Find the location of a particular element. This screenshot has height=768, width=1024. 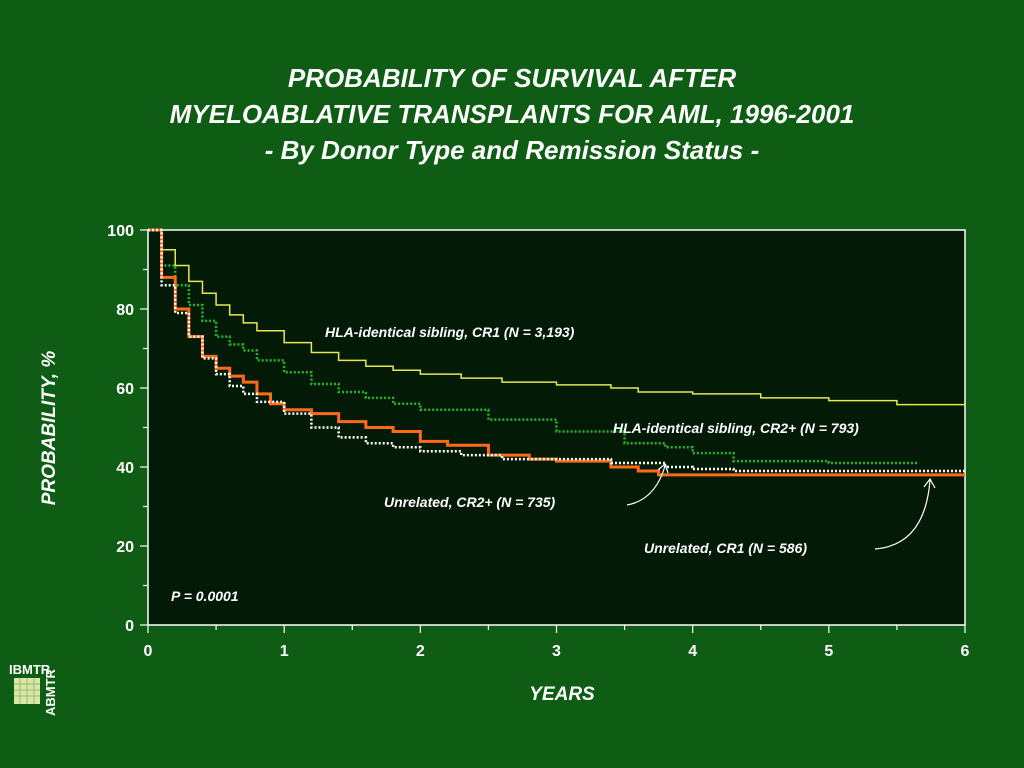

y-tick-label: 60 is located at coordinates (125, 389).